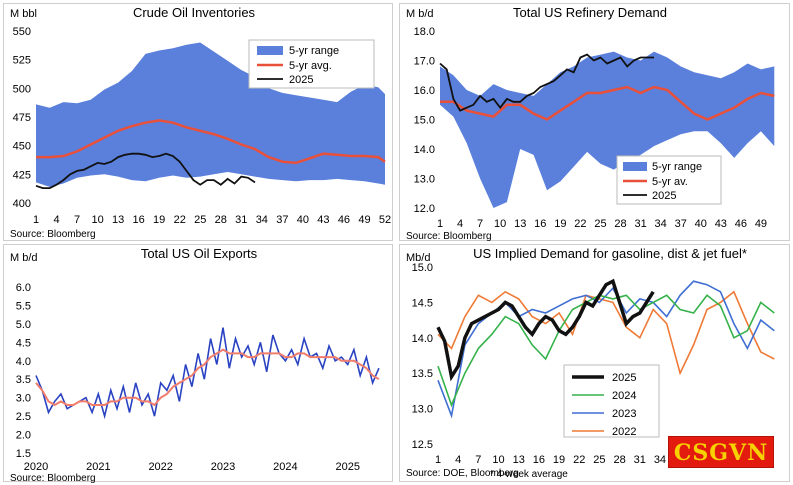 This screenshot has height=485, width=793. Describe the element at coordinates (529, 474) in the screenshot. I see `footnote: * 4-week average` at that location.